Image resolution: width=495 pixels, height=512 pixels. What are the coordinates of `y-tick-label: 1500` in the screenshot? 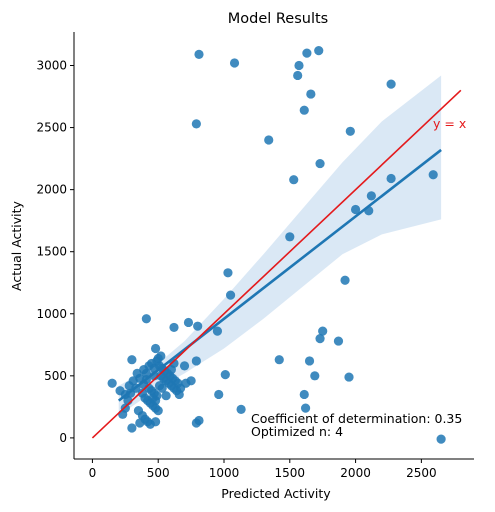 It's located at (51, 252).